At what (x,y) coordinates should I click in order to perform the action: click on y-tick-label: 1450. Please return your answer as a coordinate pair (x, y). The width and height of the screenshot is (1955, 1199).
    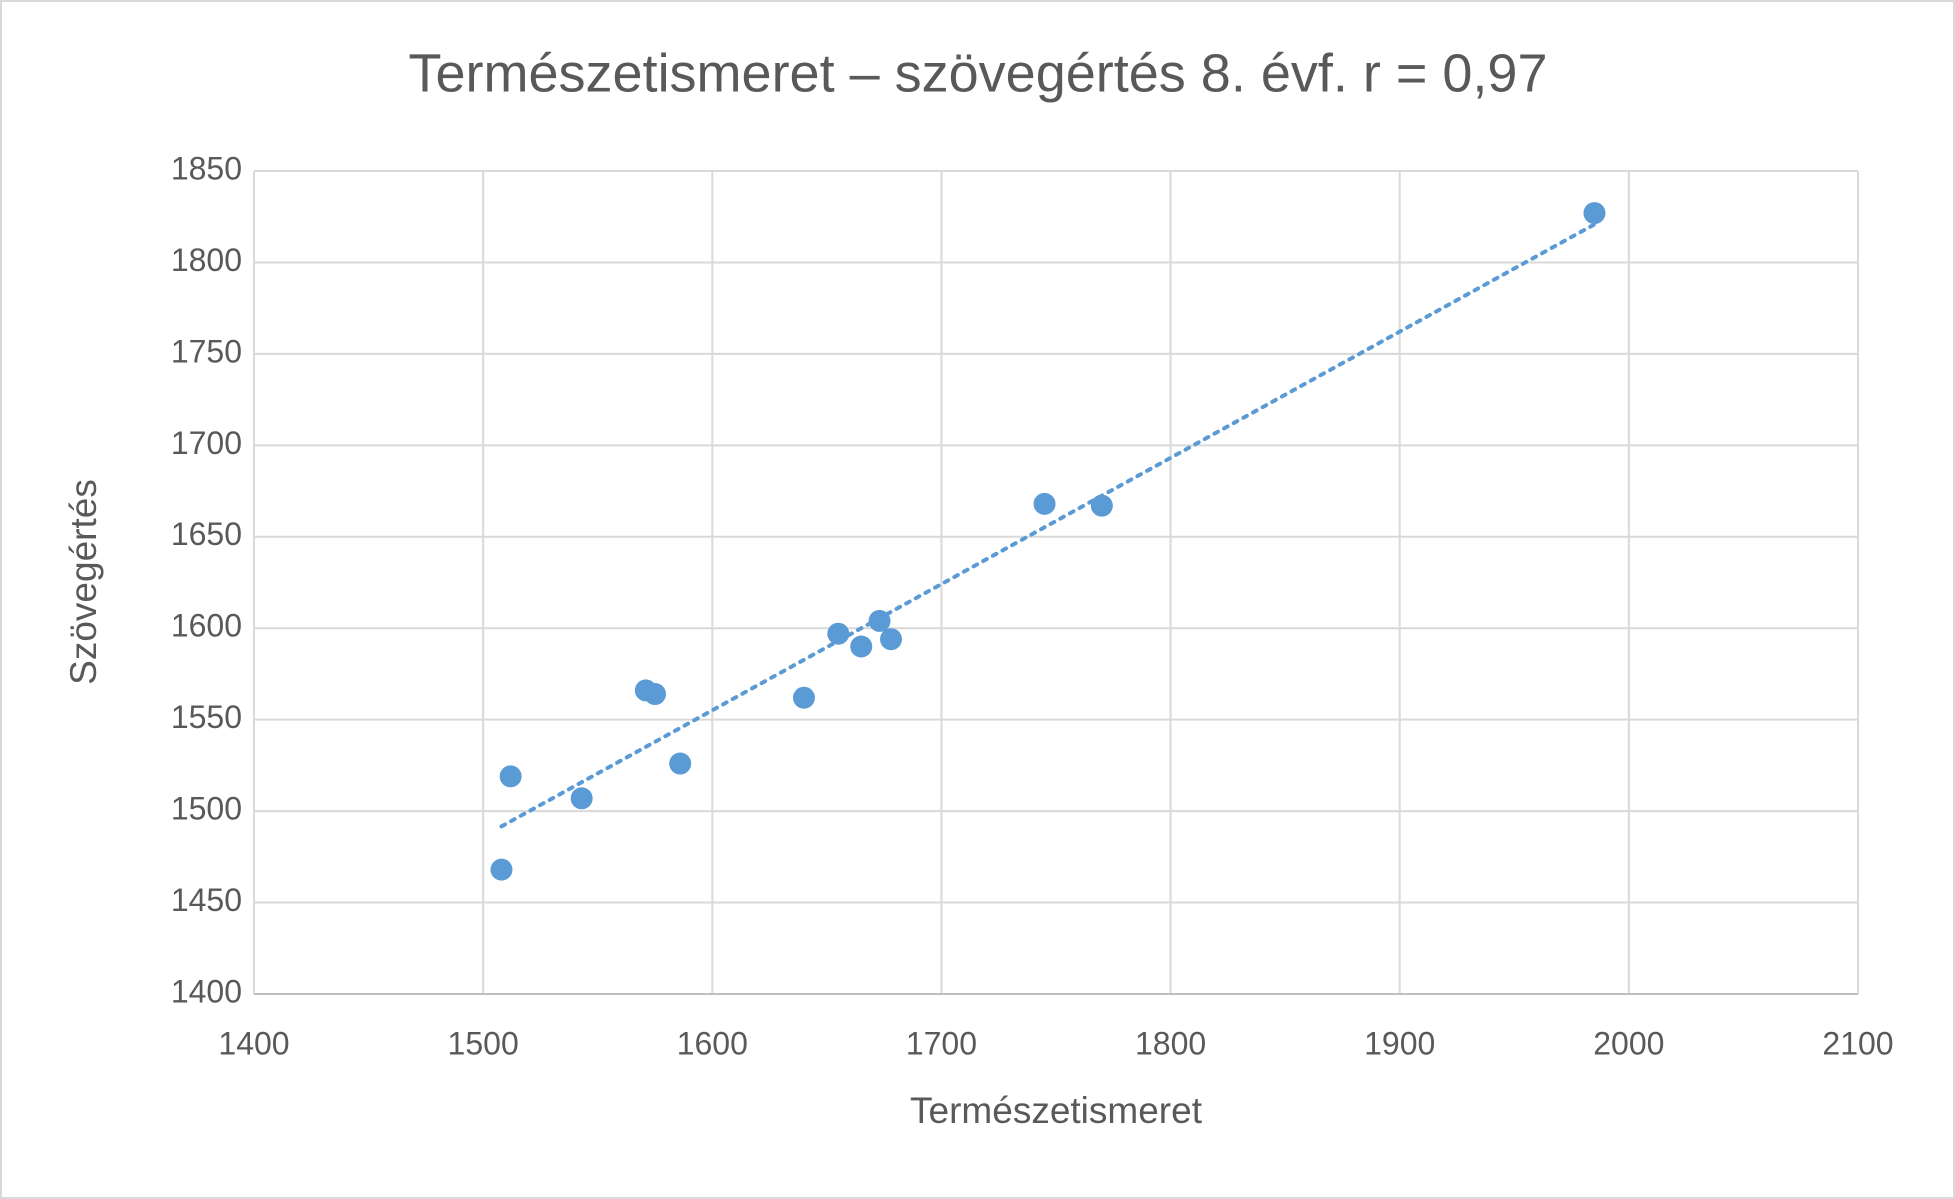
    Looking at the image, I should click on (206, 900).